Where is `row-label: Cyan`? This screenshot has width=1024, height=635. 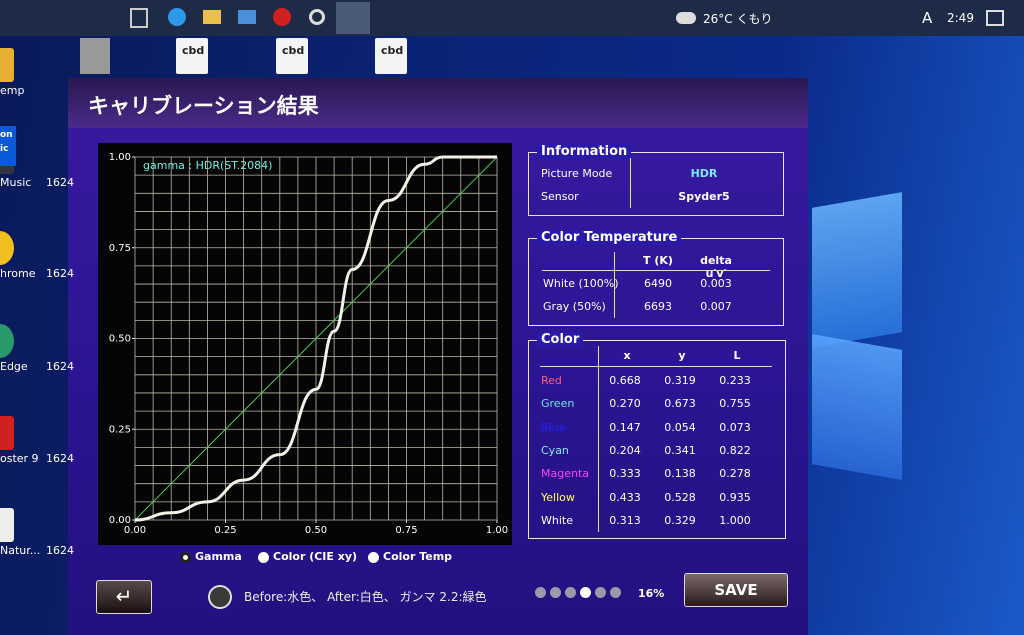
row-label: Cyan is located at coordinates (555, 450).